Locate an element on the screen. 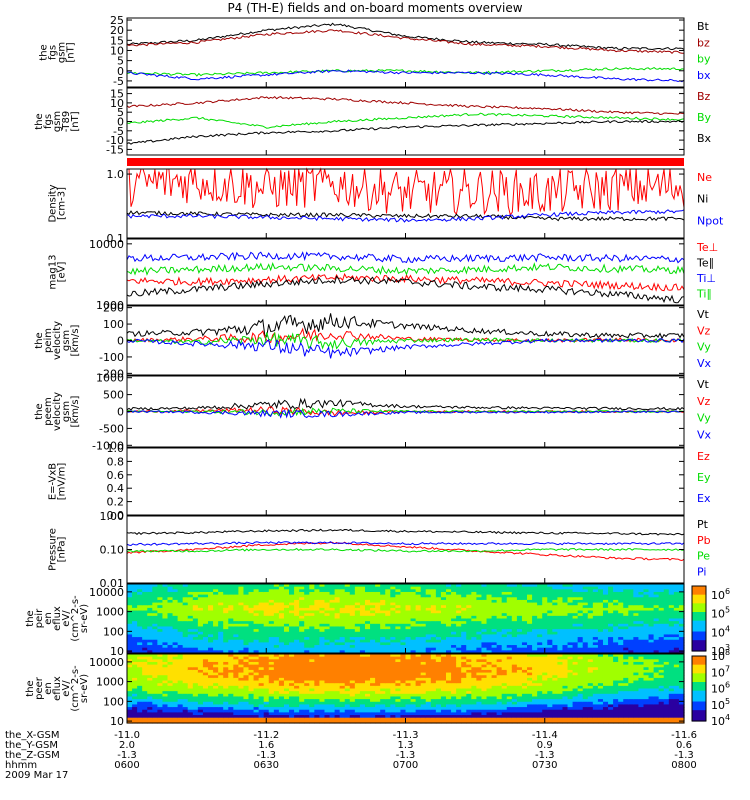 This screenshot has width=750, height=800. y-tick-label: -10 is located at coordinates (115, 140).